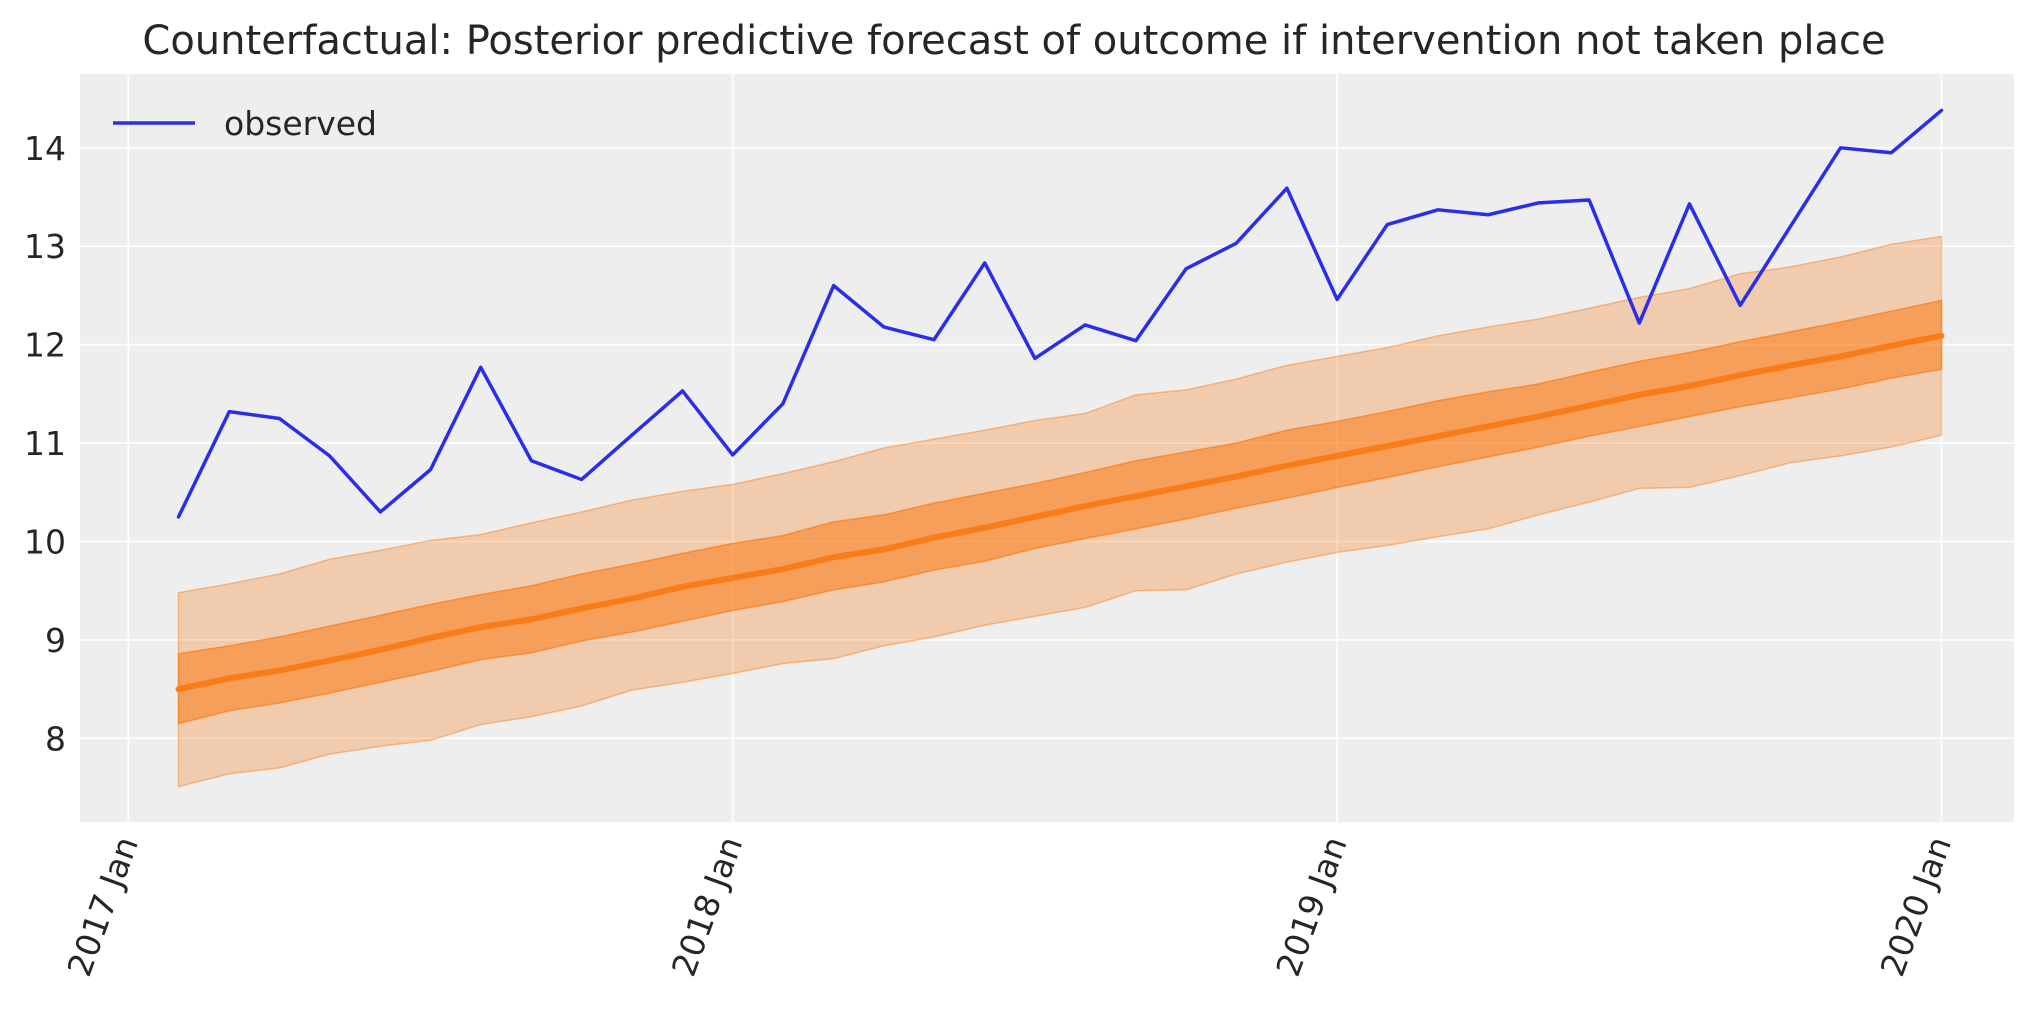 This screenshot has width=2029, height=1023. I want to click on y-tick-label-12: 12, so click(45, 345).